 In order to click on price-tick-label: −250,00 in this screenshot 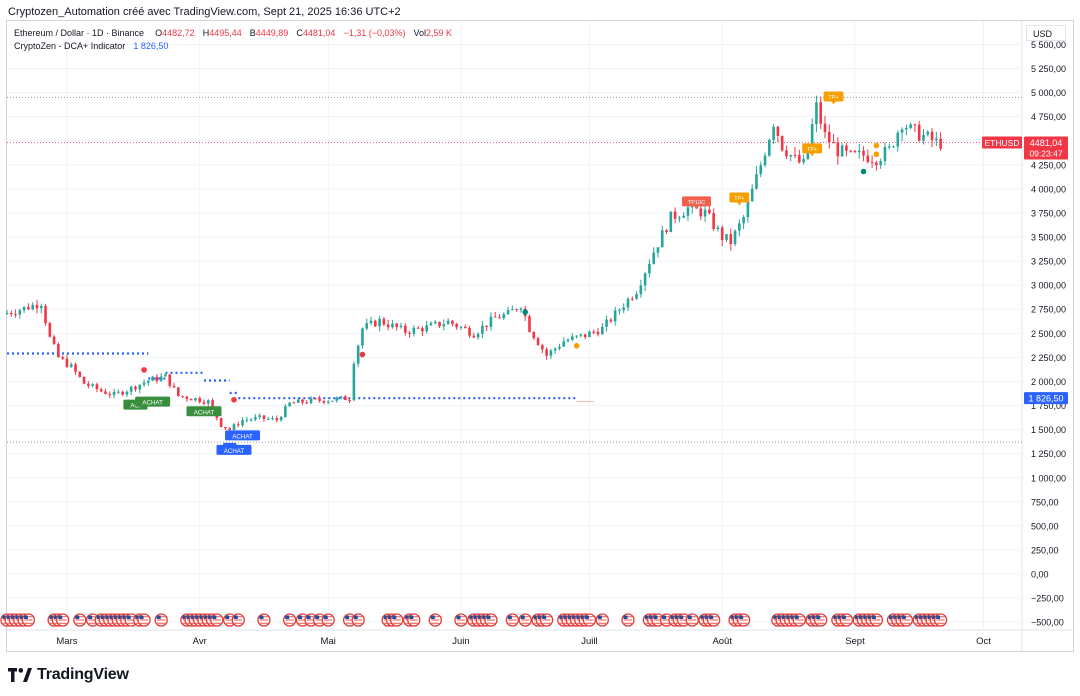, I will do `click(1047, 599)`.